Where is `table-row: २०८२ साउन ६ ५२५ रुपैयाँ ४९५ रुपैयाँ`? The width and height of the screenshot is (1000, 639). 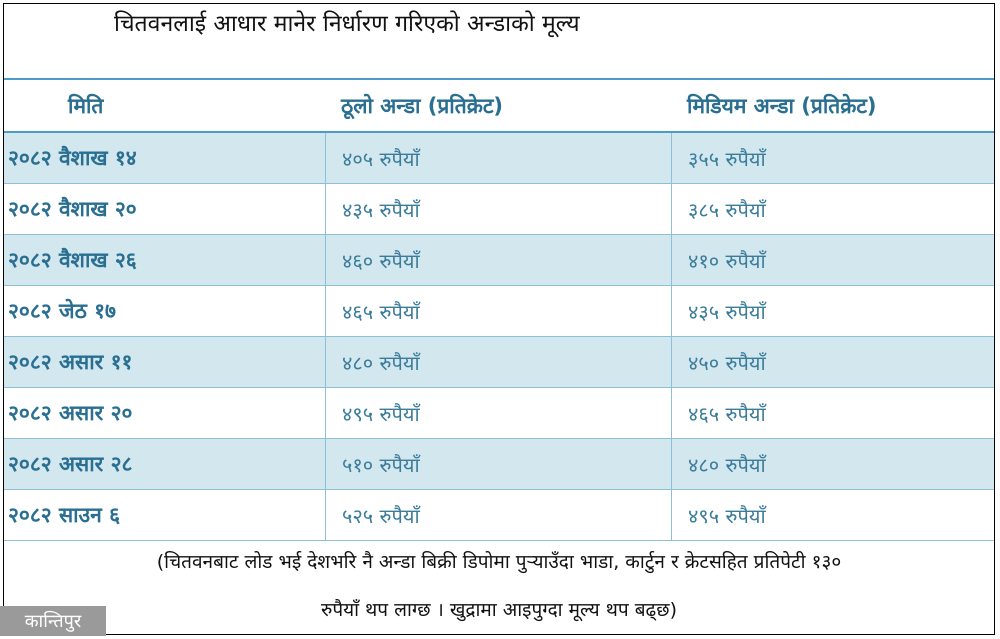 table-row: २०८२ साउन ६ ५२५ रुपैयाँ ४९५ रुपैयाँ is located at coordinates (499, 515).